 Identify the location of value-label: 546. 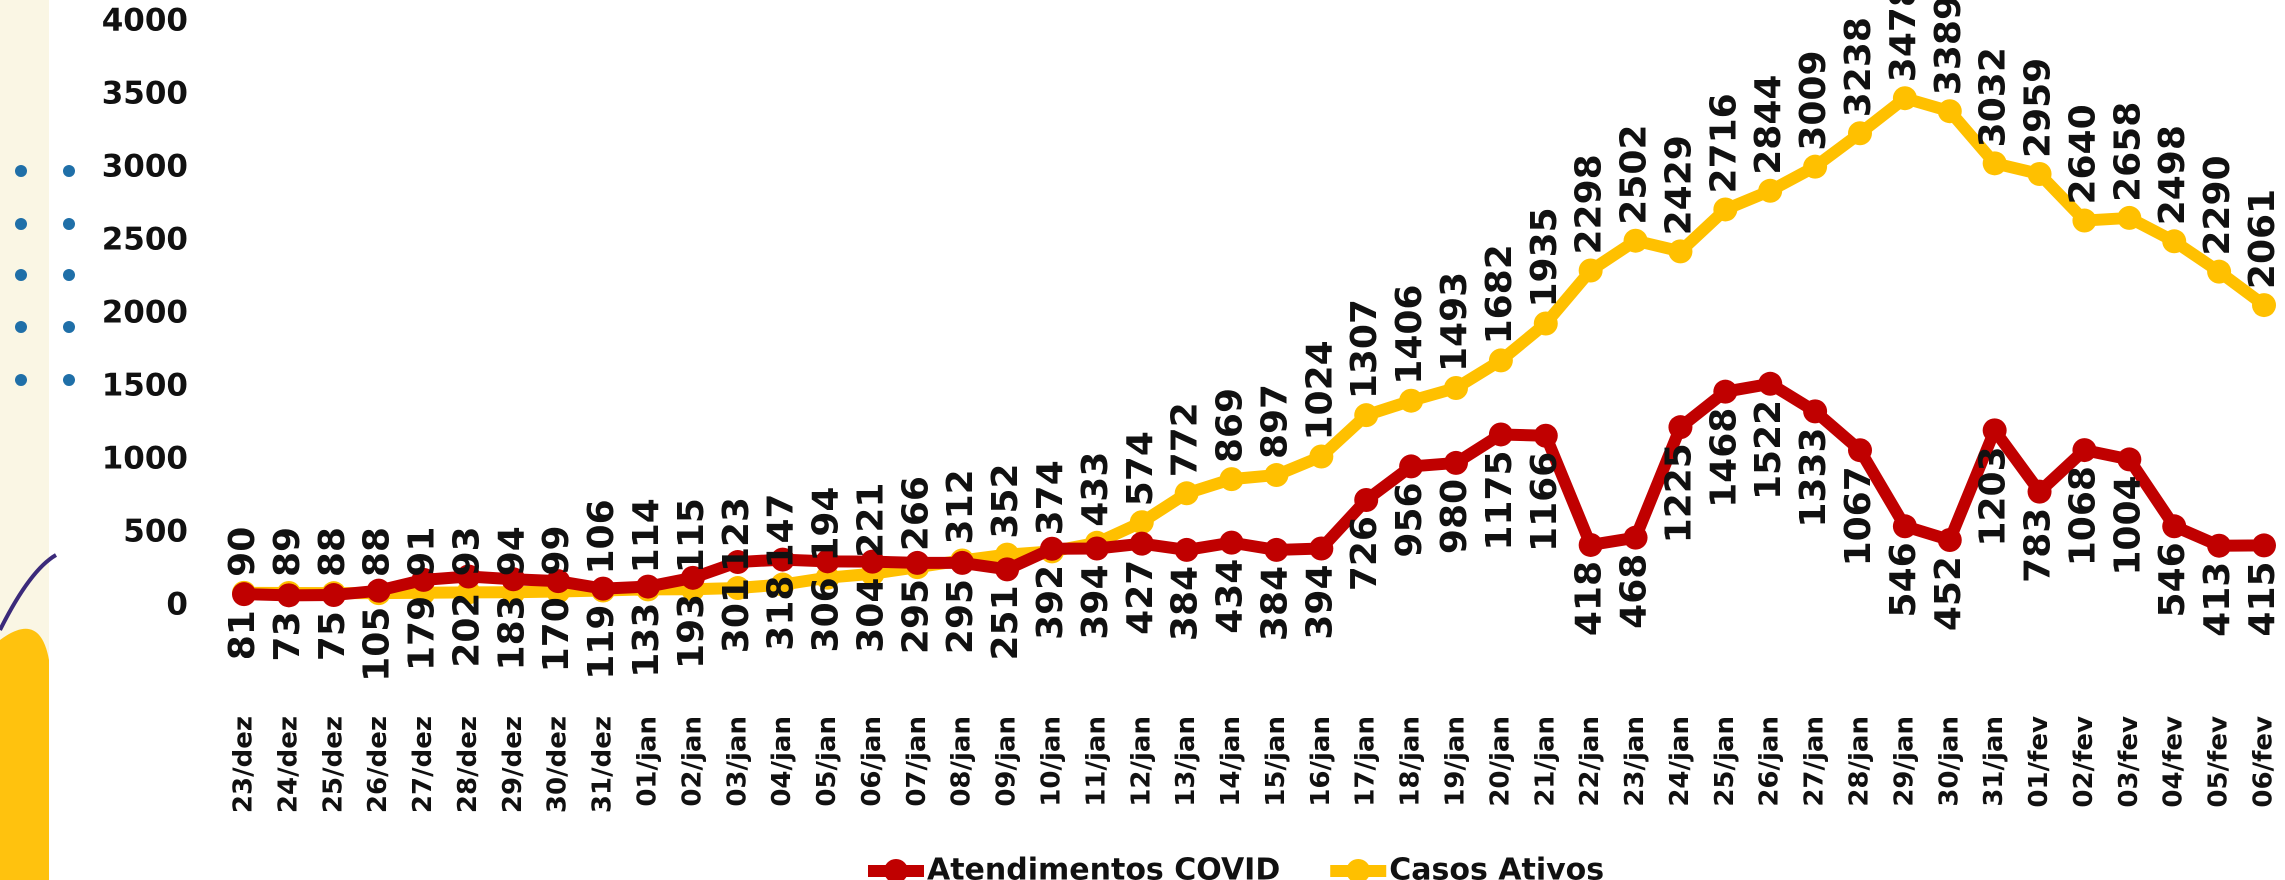
(1903, 579).